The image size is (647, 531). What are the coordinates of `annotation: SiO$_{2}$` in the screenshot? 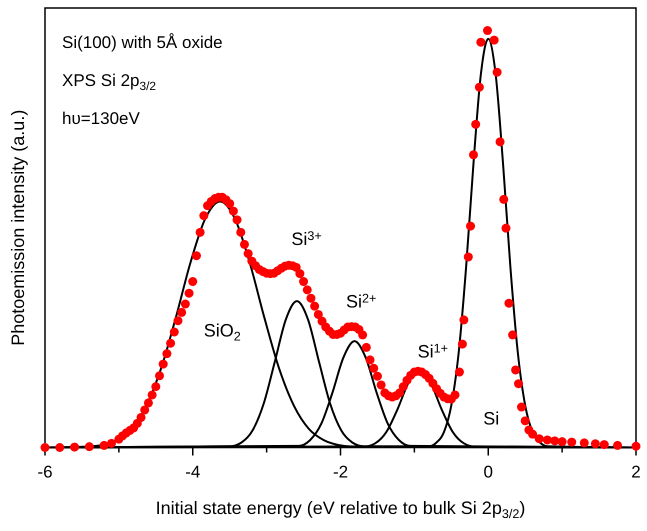 It's located at (222, 332).